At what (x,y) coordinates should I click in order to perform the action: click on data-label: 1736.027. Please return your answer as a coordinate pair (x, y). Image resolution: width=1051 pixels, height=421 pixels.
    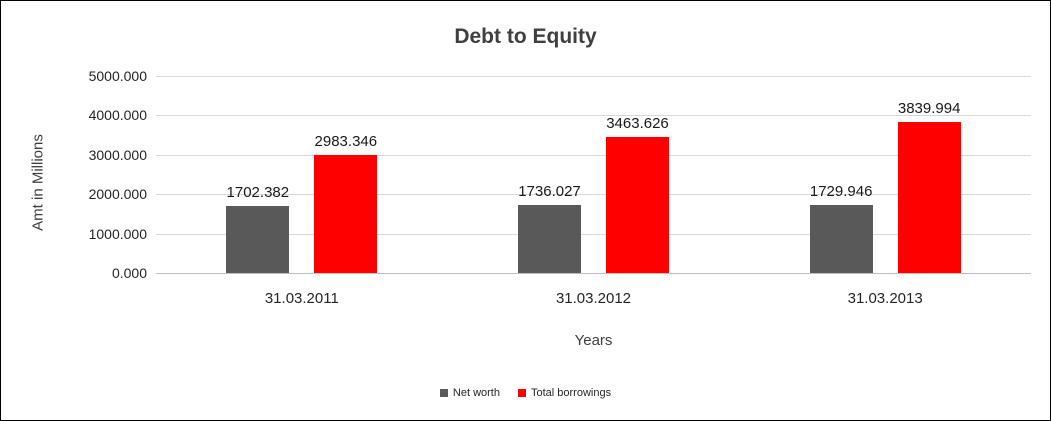
    Looking at the image, I should click on (549, 191).